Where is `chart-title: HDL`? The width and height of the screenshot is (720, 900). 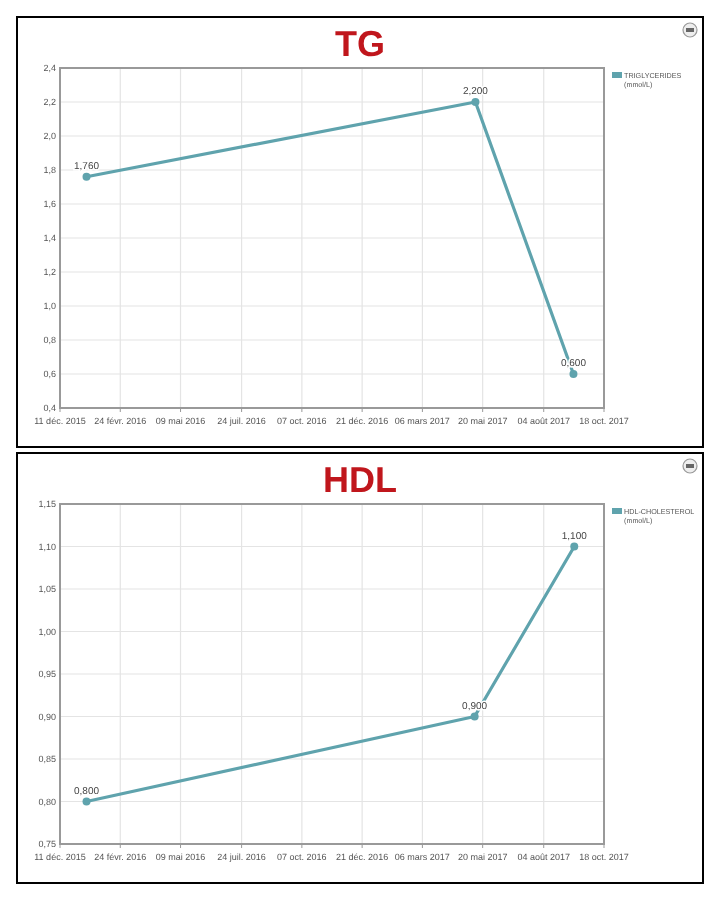
chart-title: HDL is located at coordinates (360, 480).